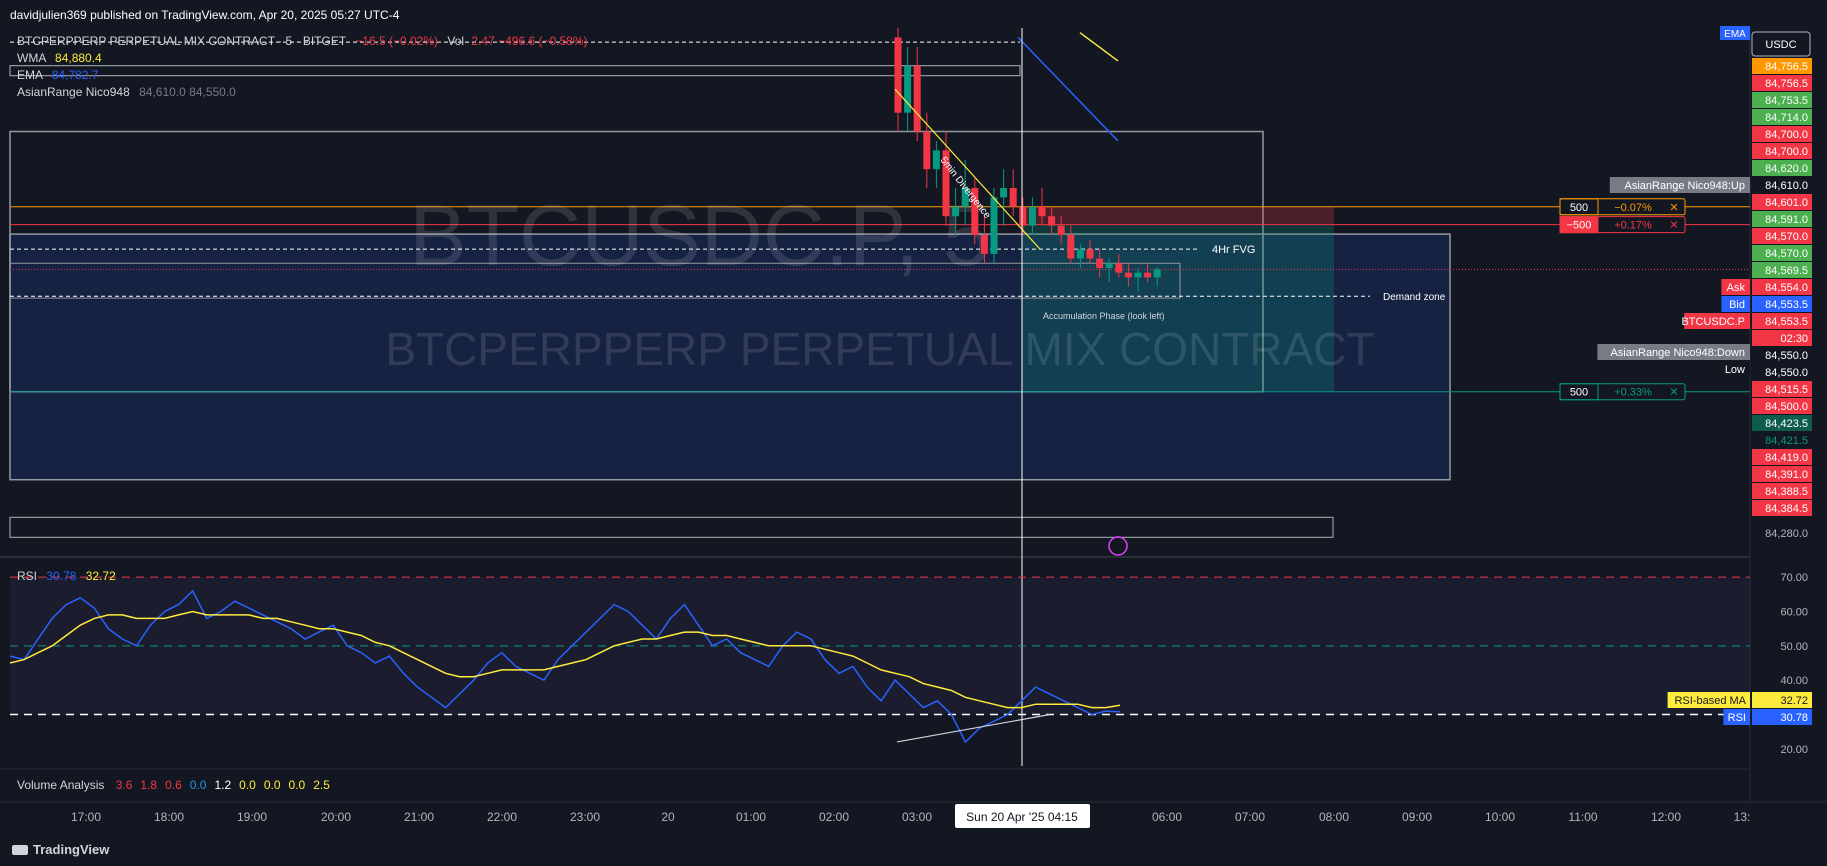  Describe the element at coordinates (751, 817) in the screenshot. I see `time-axis-label: 01:00` at that location.